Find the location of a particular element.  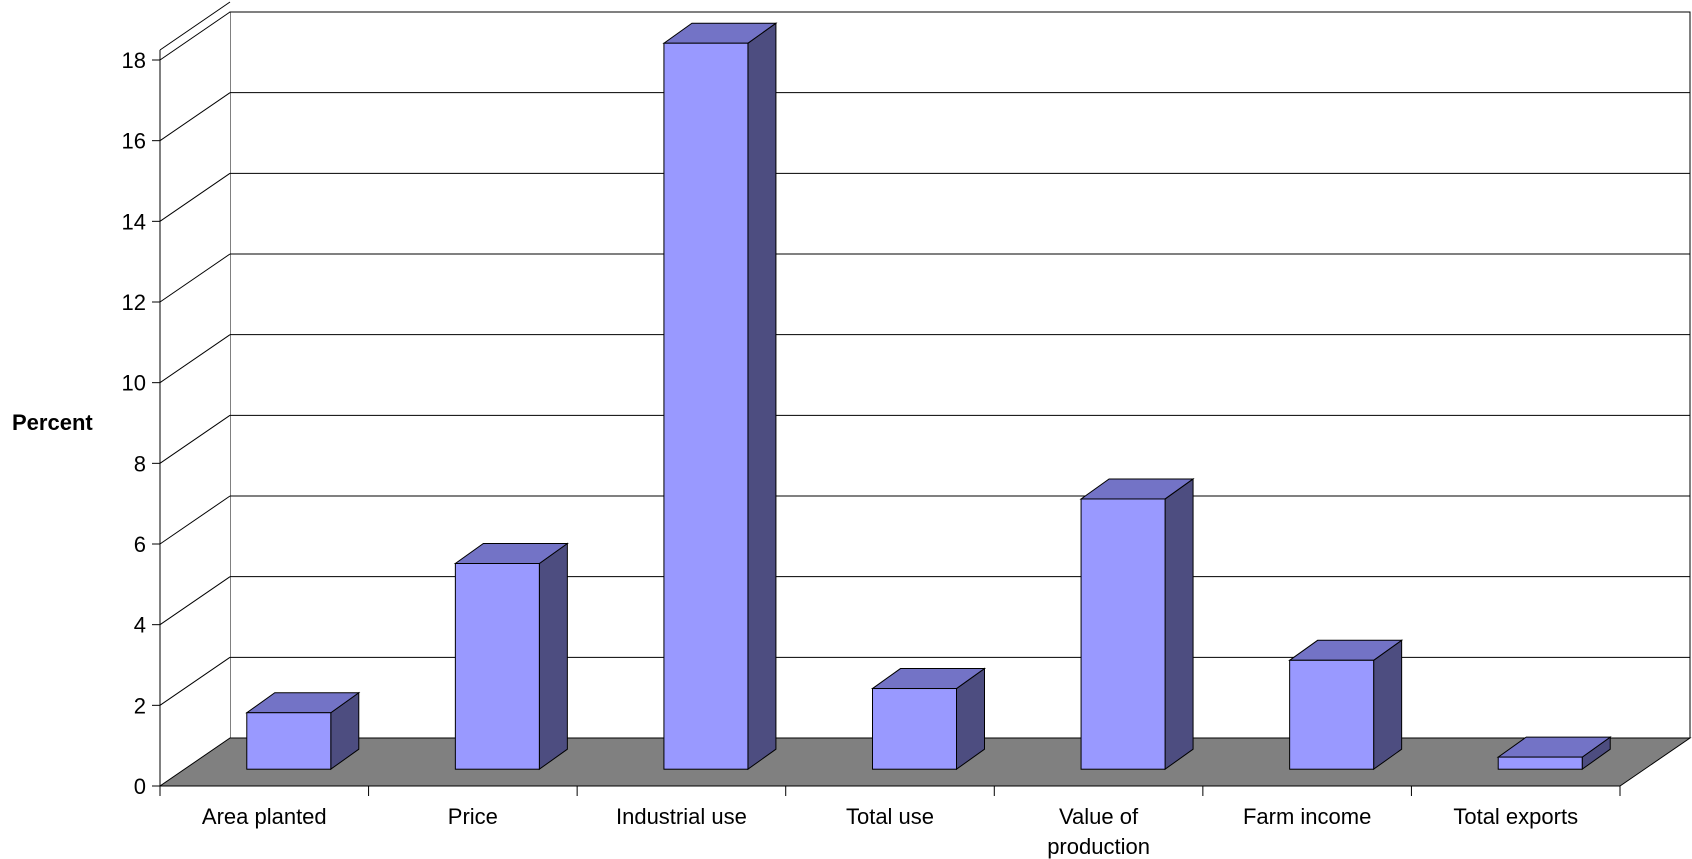

category-label-line: Value of is located at coordinates (1099, 816).